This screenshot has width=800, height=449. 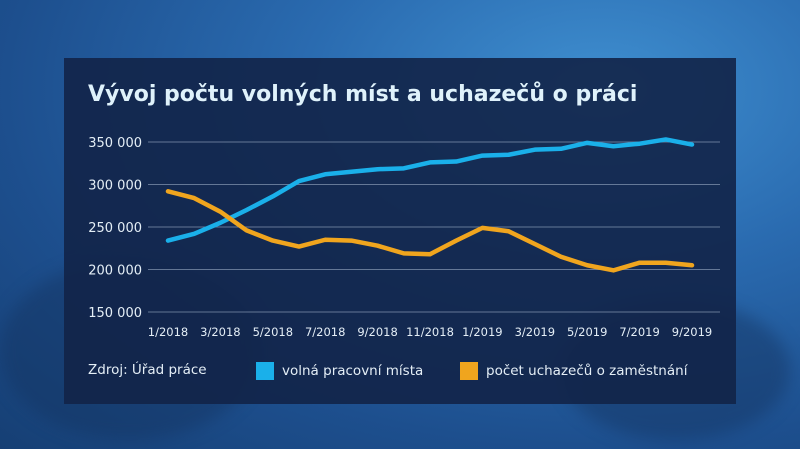 I want to click on legend-item-vacancies: volná pracovní místa, so click(x=339, y=371).